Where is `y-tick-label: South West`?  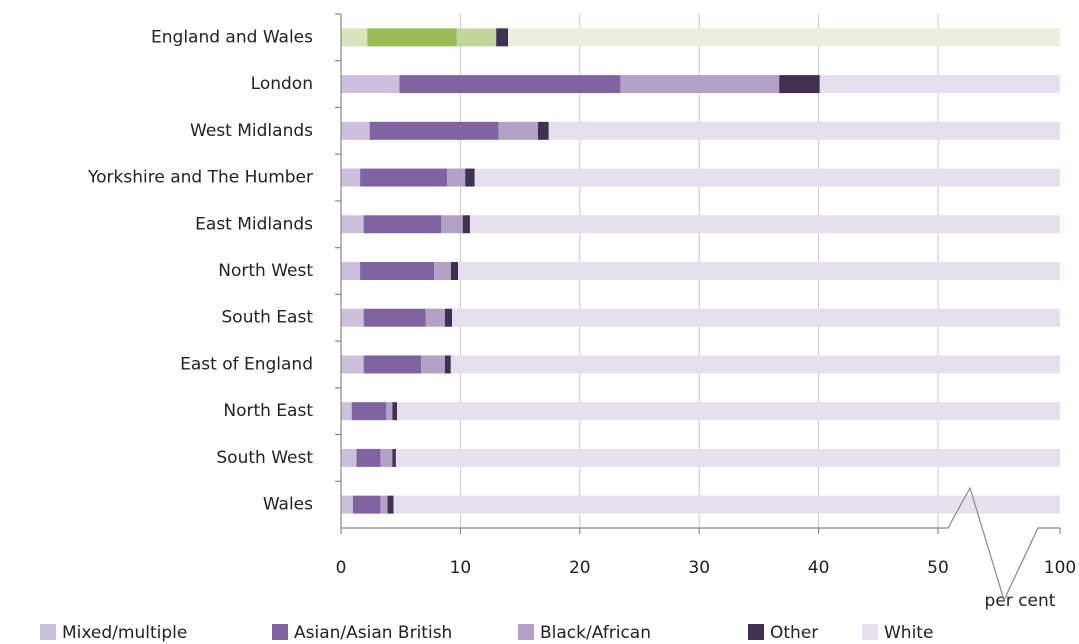
y-tick-label: South West is located at coordinates (264, 458).